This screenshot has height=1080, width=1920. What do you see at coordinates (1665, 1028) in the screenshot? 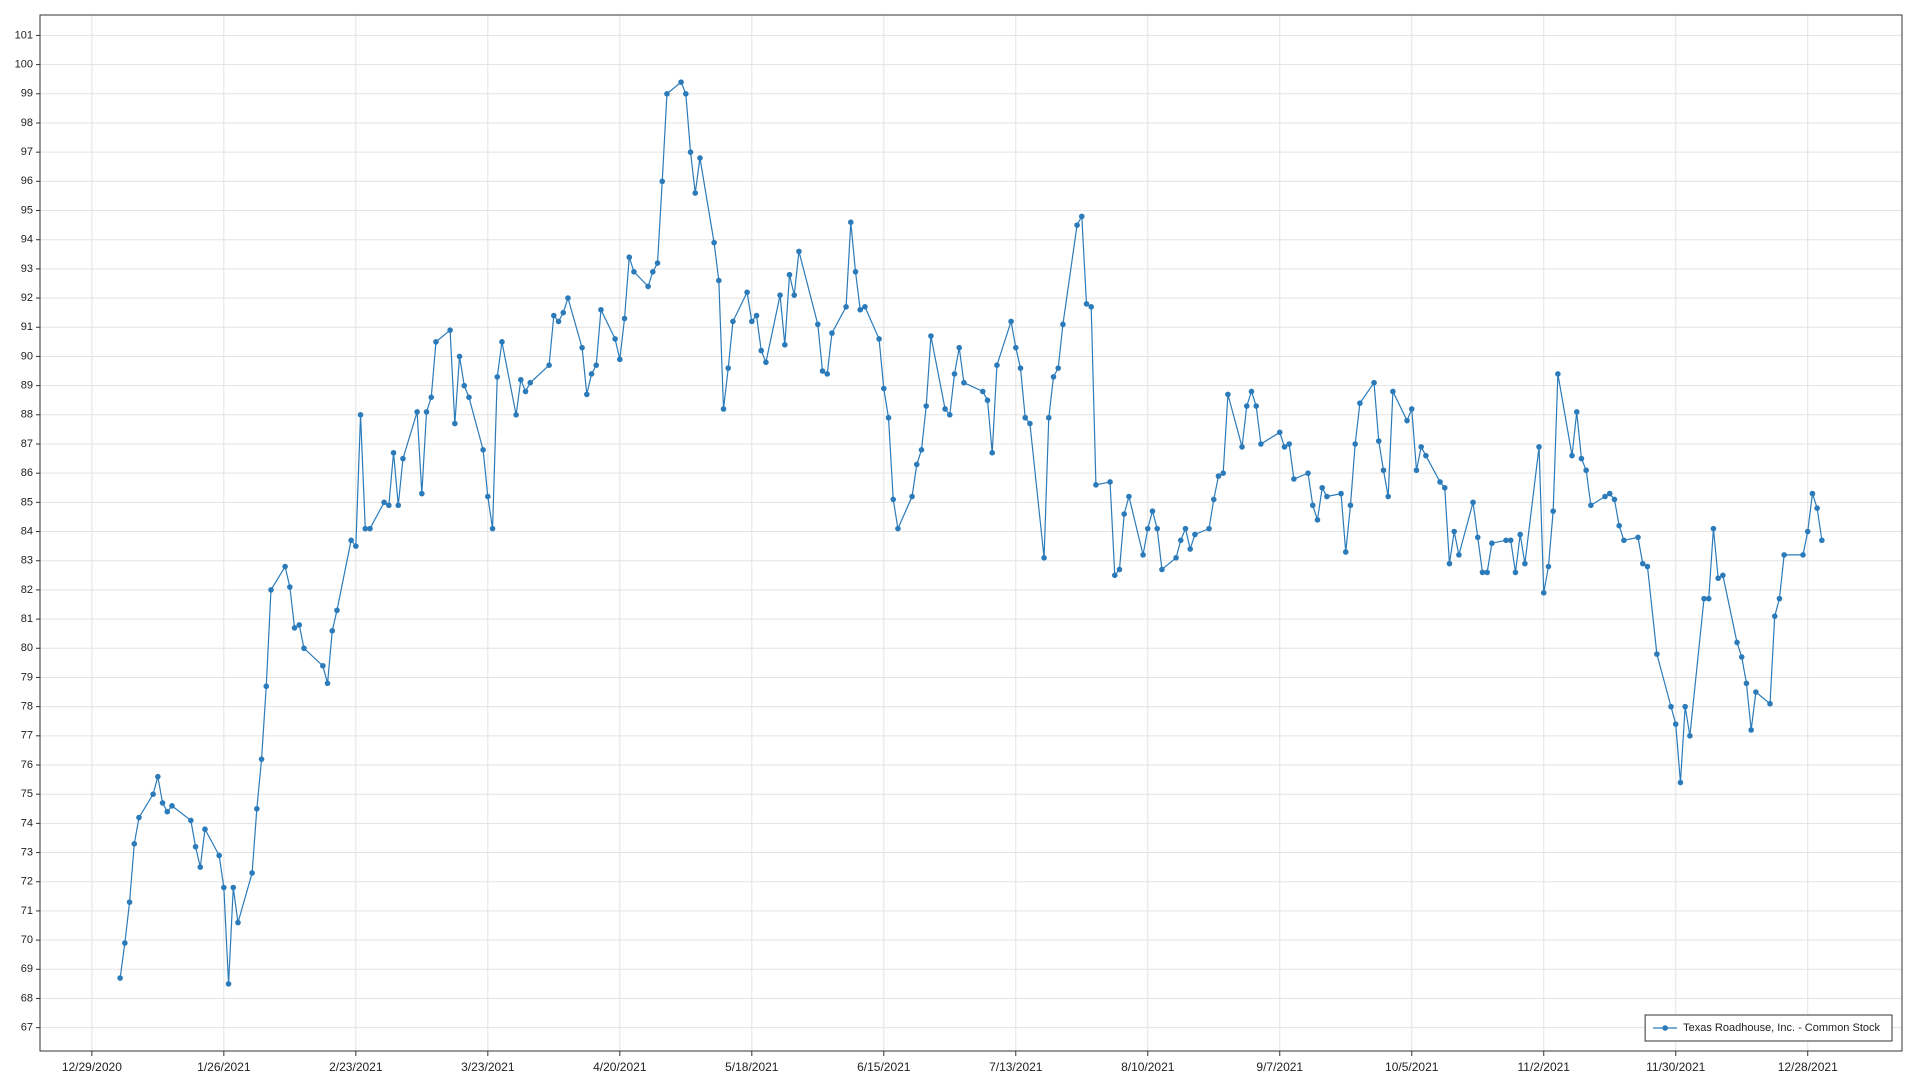
I see `legend-marker` at bounding box center [1665, 1028].